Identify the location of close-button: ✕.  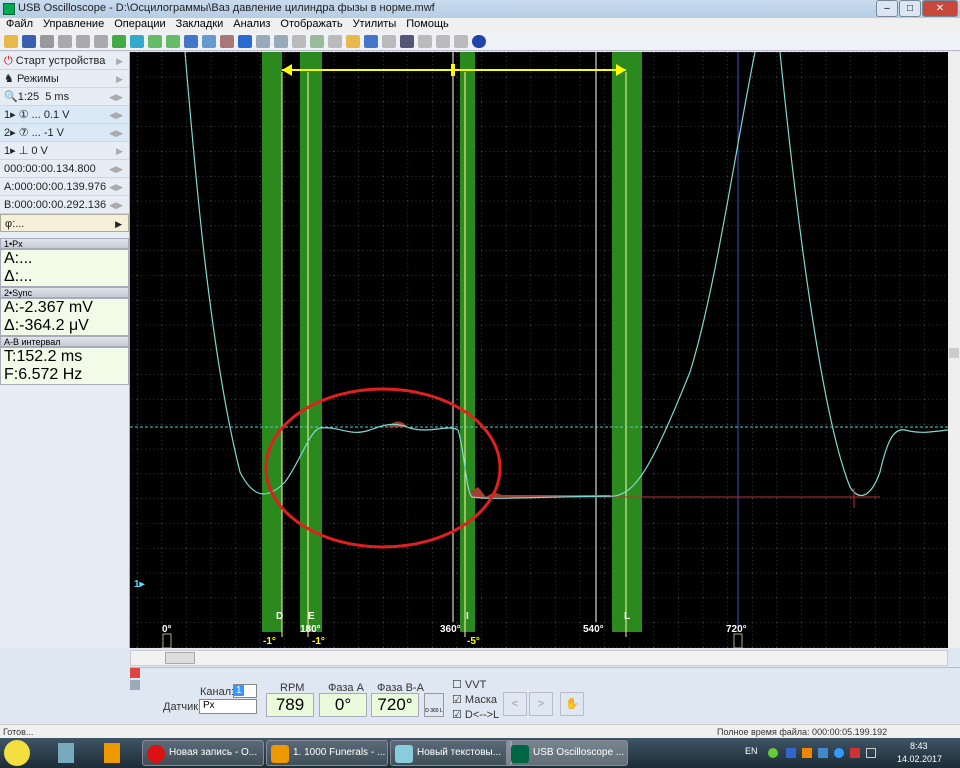
(940, 8).